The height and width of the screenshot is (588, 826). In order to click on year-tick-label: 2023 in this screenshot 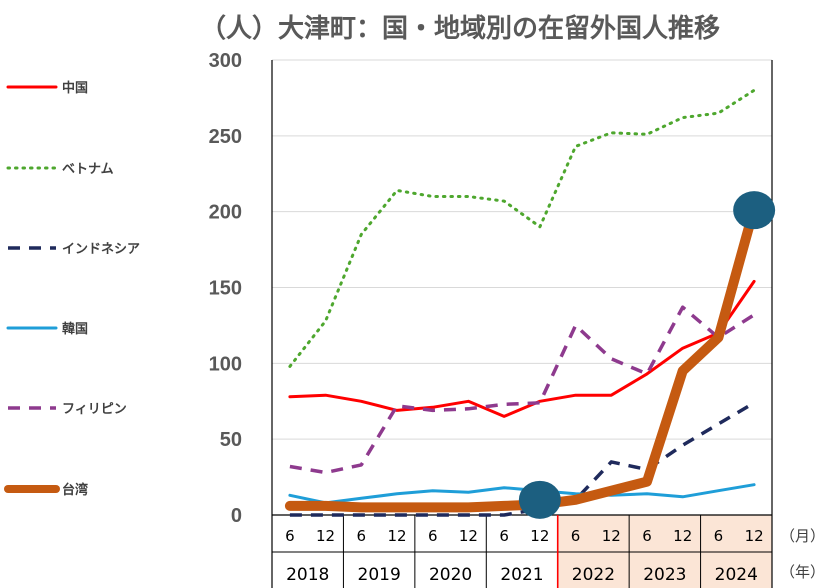, I will do `click(664, 575)`.